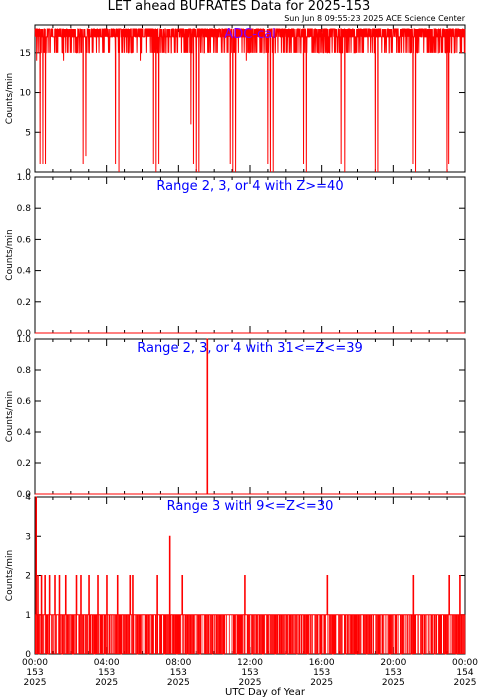  I want to click on x-tick-label: 16:00, so click(322, 663).